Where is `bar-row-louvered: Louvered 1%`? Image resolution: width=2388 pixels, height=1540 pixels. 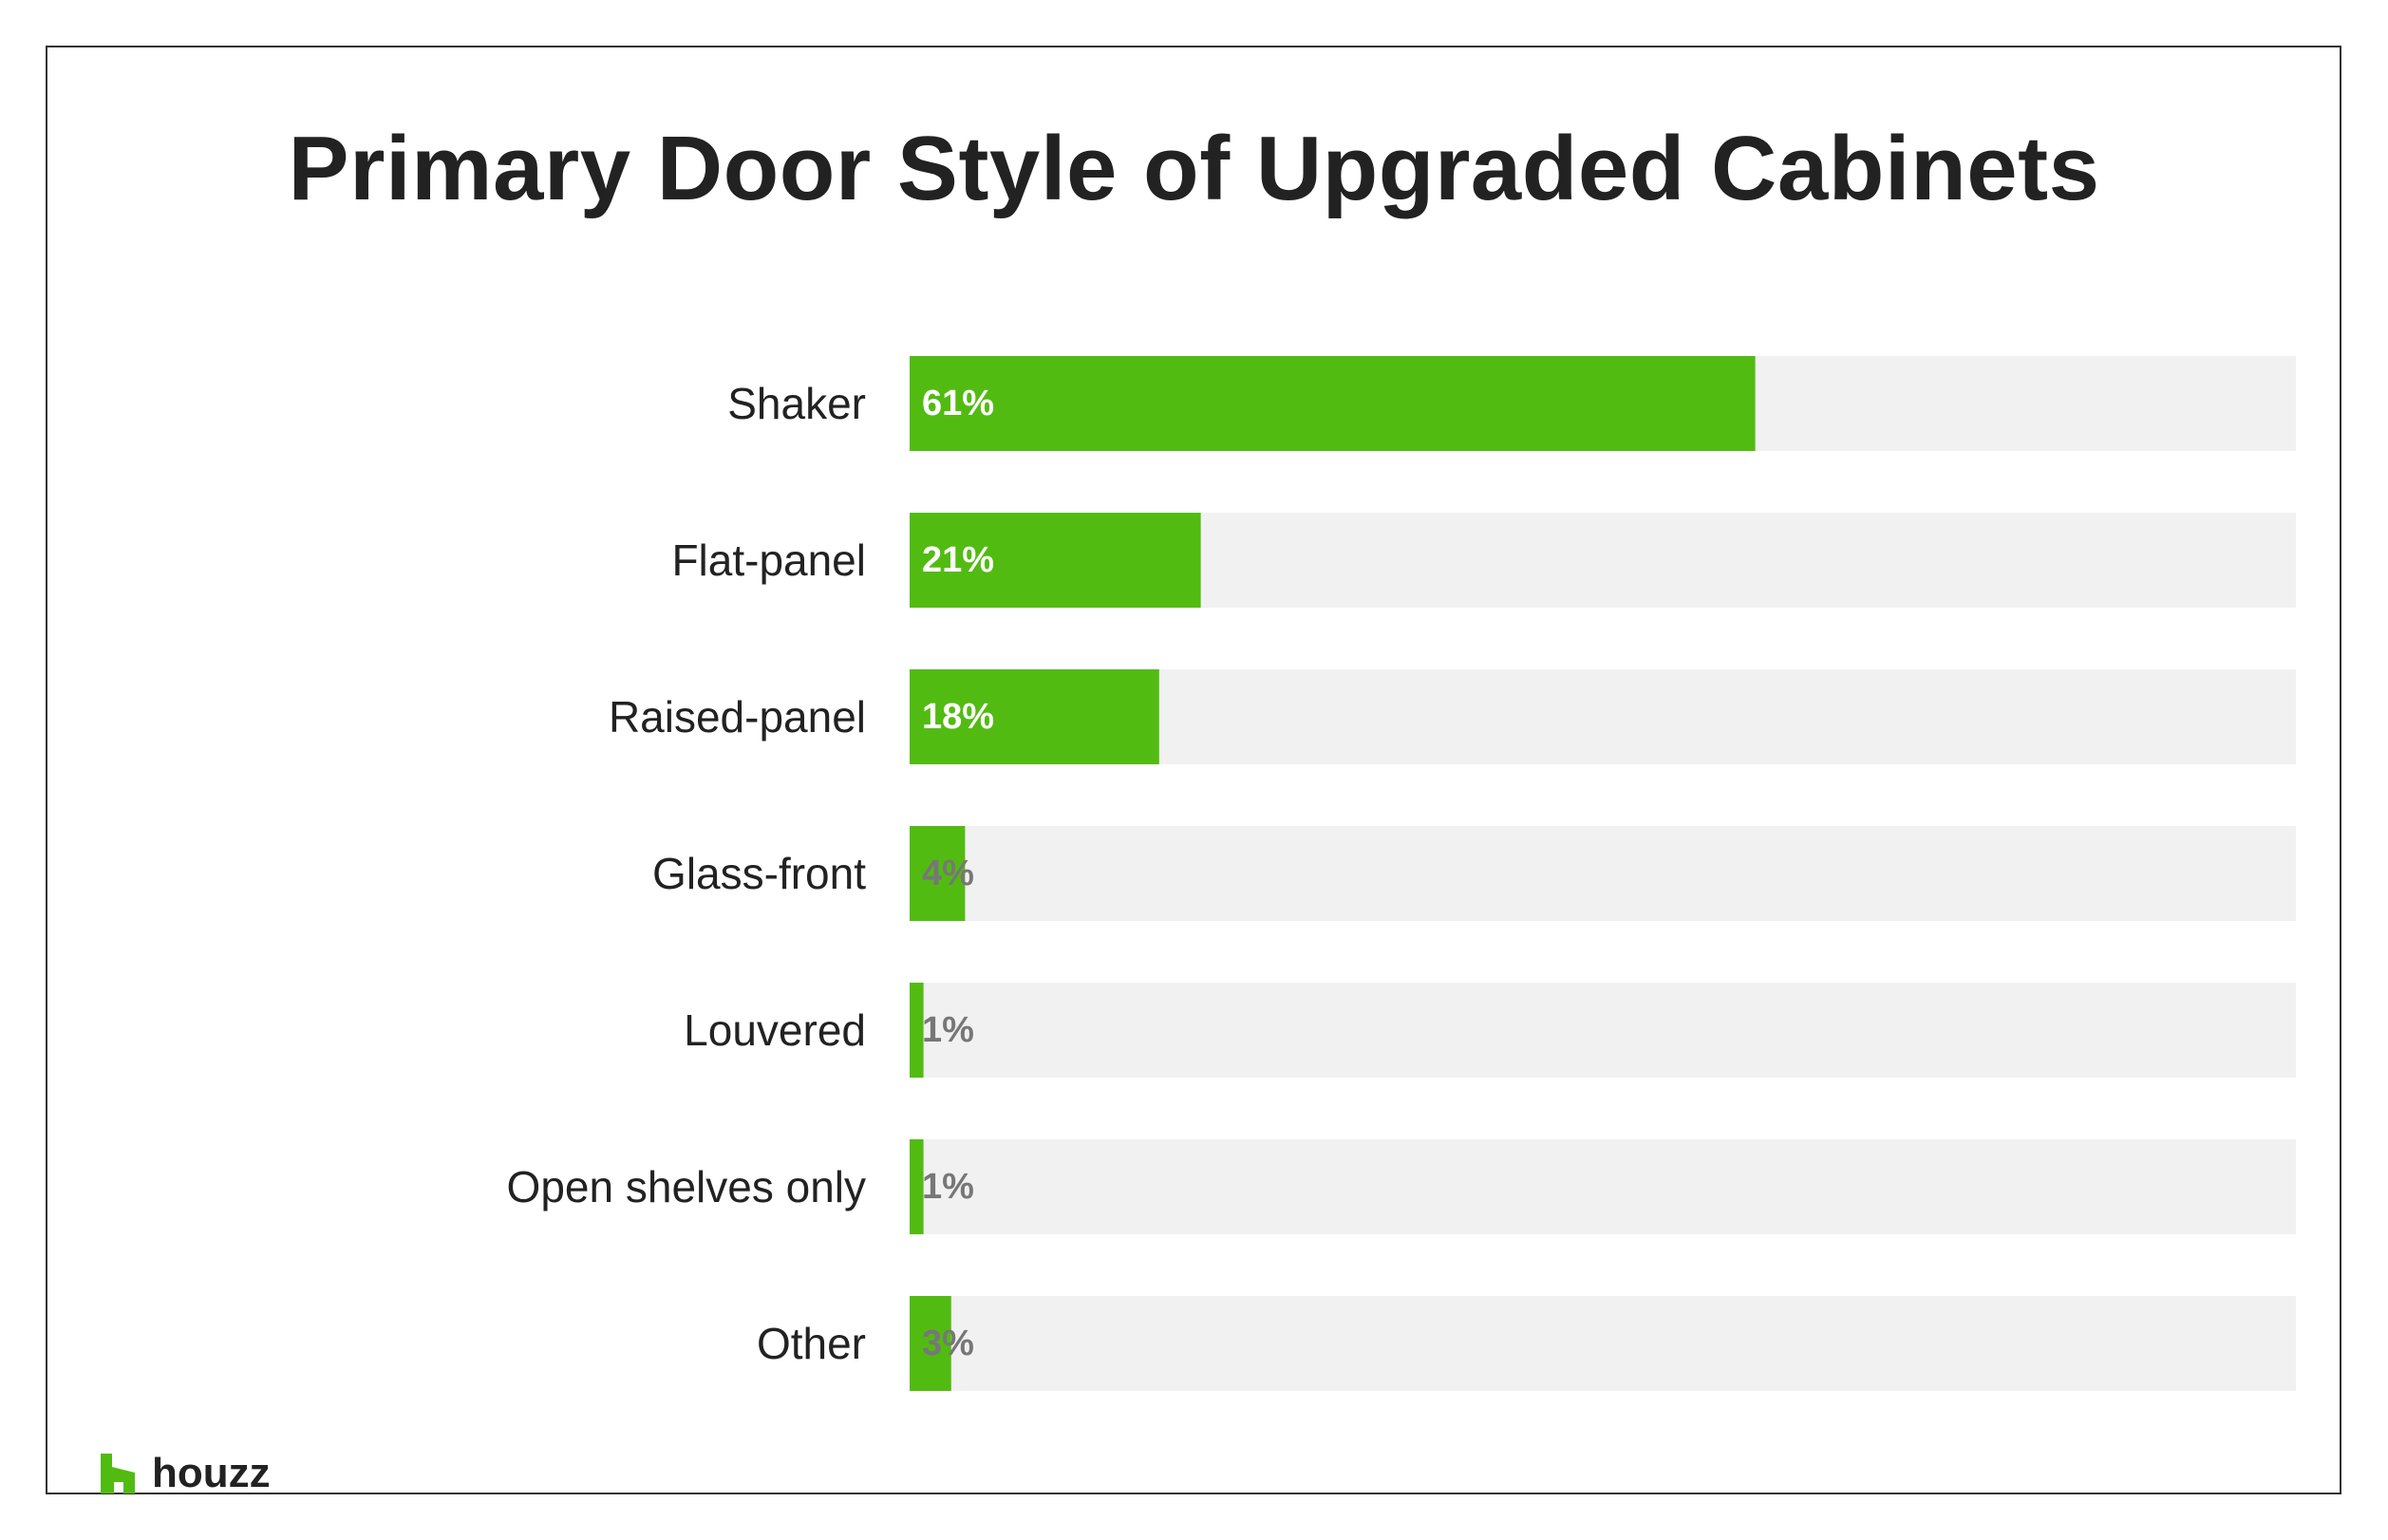 bar-row-louvered: Louvered 1% is located at coordinates (1490, 1030).